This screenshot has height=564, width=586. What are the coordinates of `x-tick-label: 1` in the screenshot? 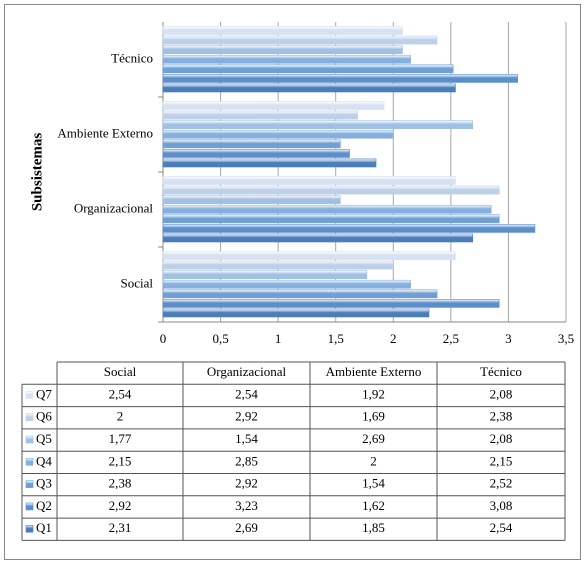 It's located at (278, 338).